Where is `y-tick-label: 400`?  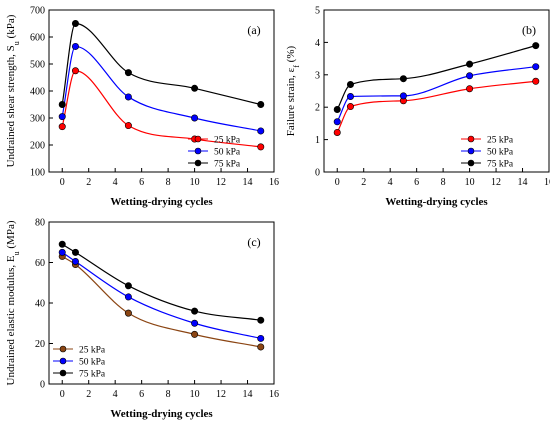 y-tick-label: 400 is located at coordinates (37, 92).